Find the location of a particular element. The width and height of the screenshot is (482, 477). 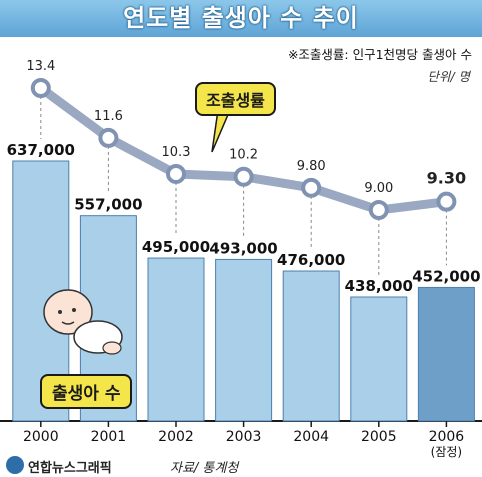

x-tick-label-3: 2003 is located at coordinates (244, 437).